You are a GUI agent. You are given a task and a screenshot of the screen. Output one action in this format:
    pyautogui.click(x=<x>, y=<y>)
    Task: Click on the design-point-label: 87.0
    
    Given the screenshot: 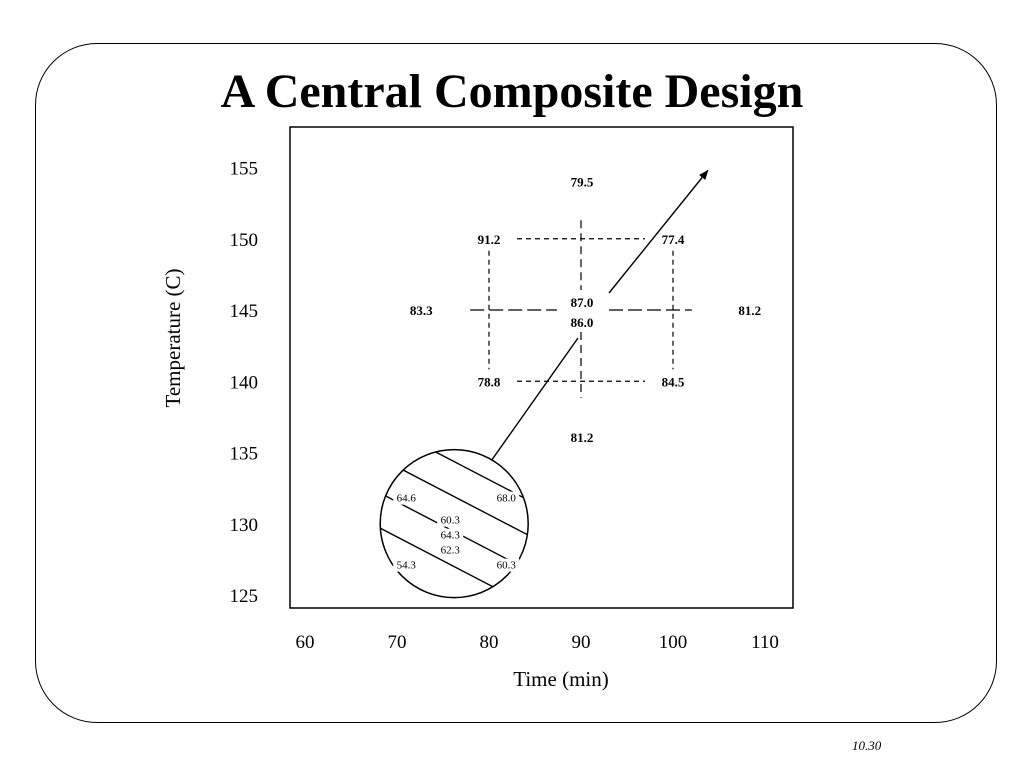 What is the action you would take?
    pyautogui.click(x=582, y=302)
    